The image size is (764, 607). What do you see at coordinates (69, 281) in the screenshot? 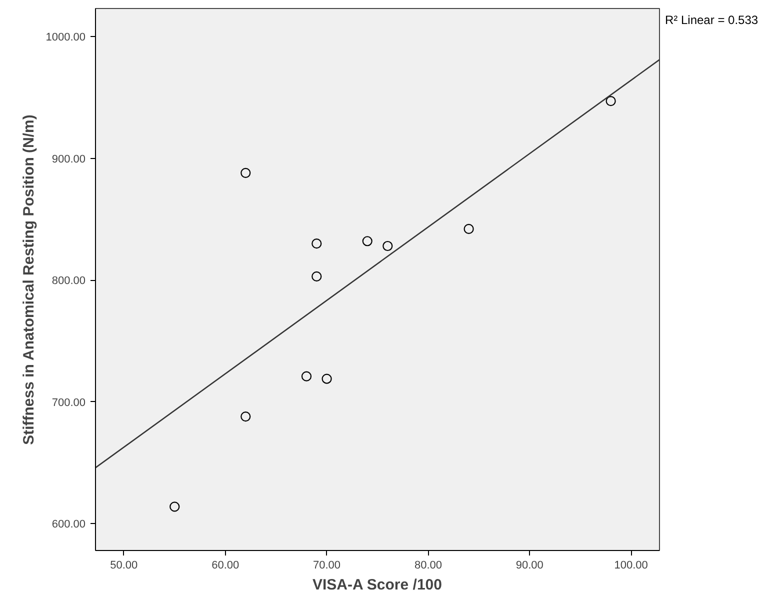
I see `y-tick-label: 800.00` at bounding box center [69, 281].